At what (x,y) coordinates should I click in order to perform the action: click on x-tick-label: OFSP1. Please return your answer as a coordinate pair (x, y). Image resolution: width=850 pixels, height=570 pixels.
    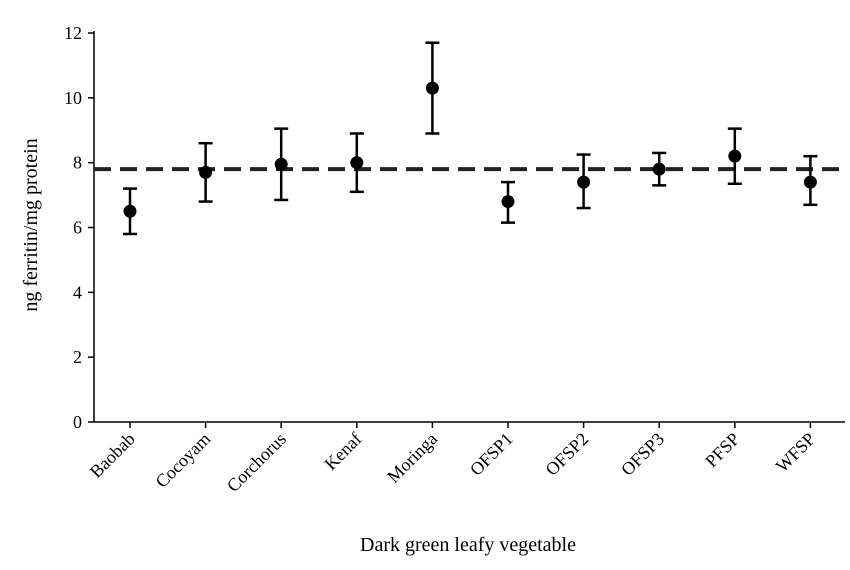
    Looking at the image, I should click on (491, 454).